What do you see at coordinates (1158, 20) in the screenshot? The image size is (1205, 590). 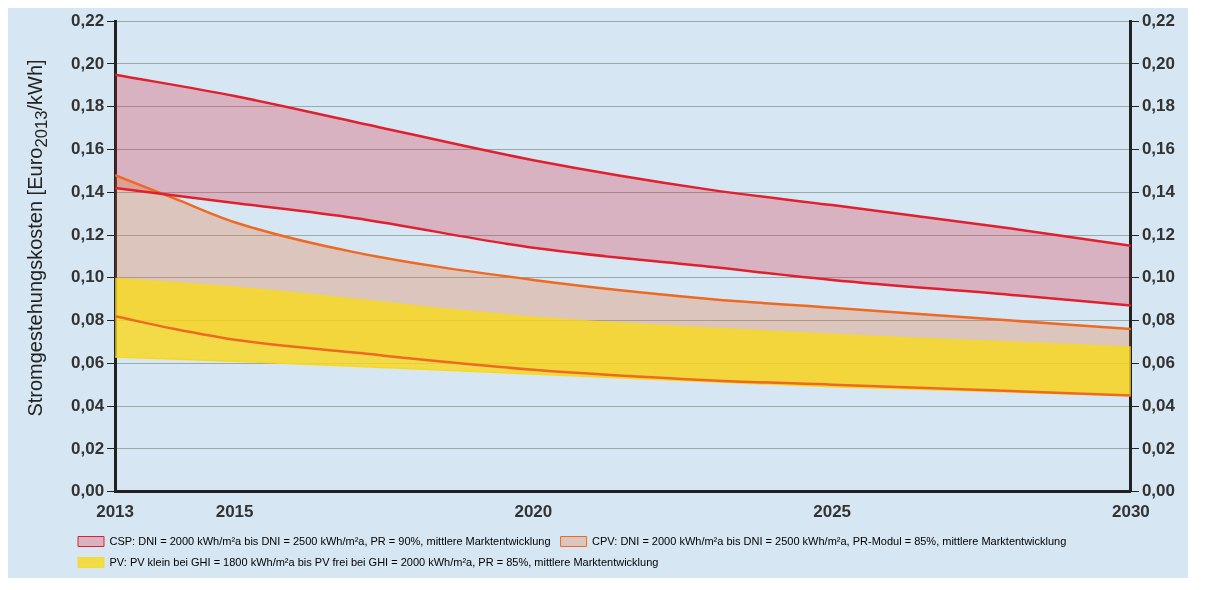 I see `y2-tick-label: 0,22` at bounding box center [1158, 20].